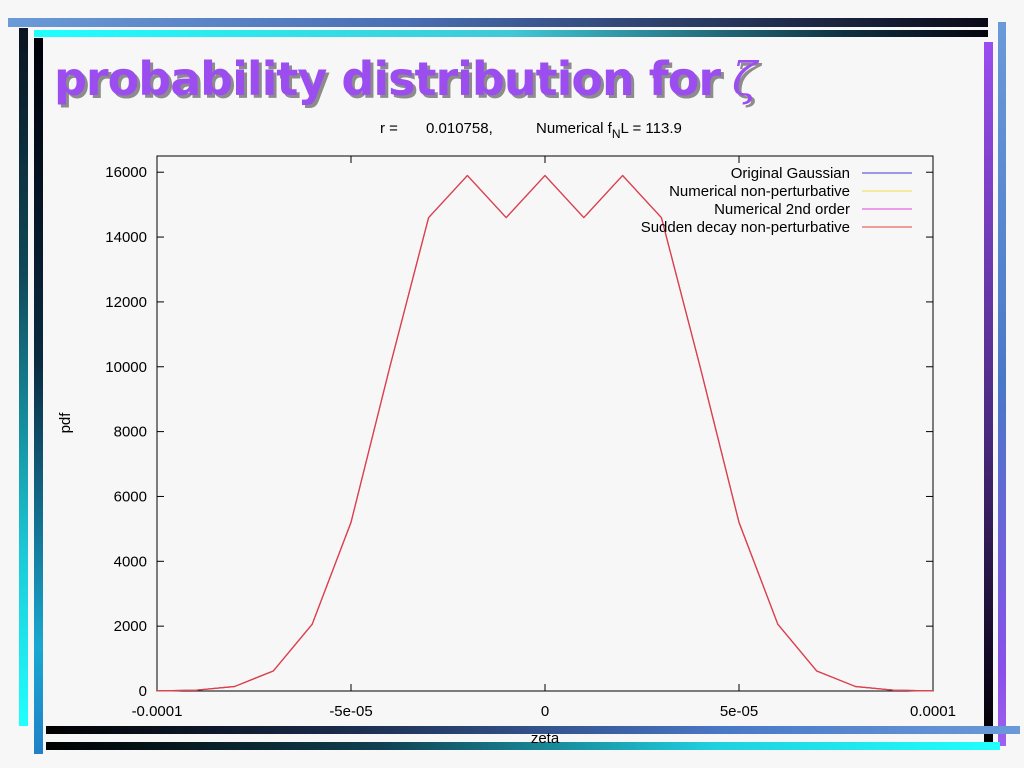  I want to click on y-axis-label: pdf, so click(65, 423).